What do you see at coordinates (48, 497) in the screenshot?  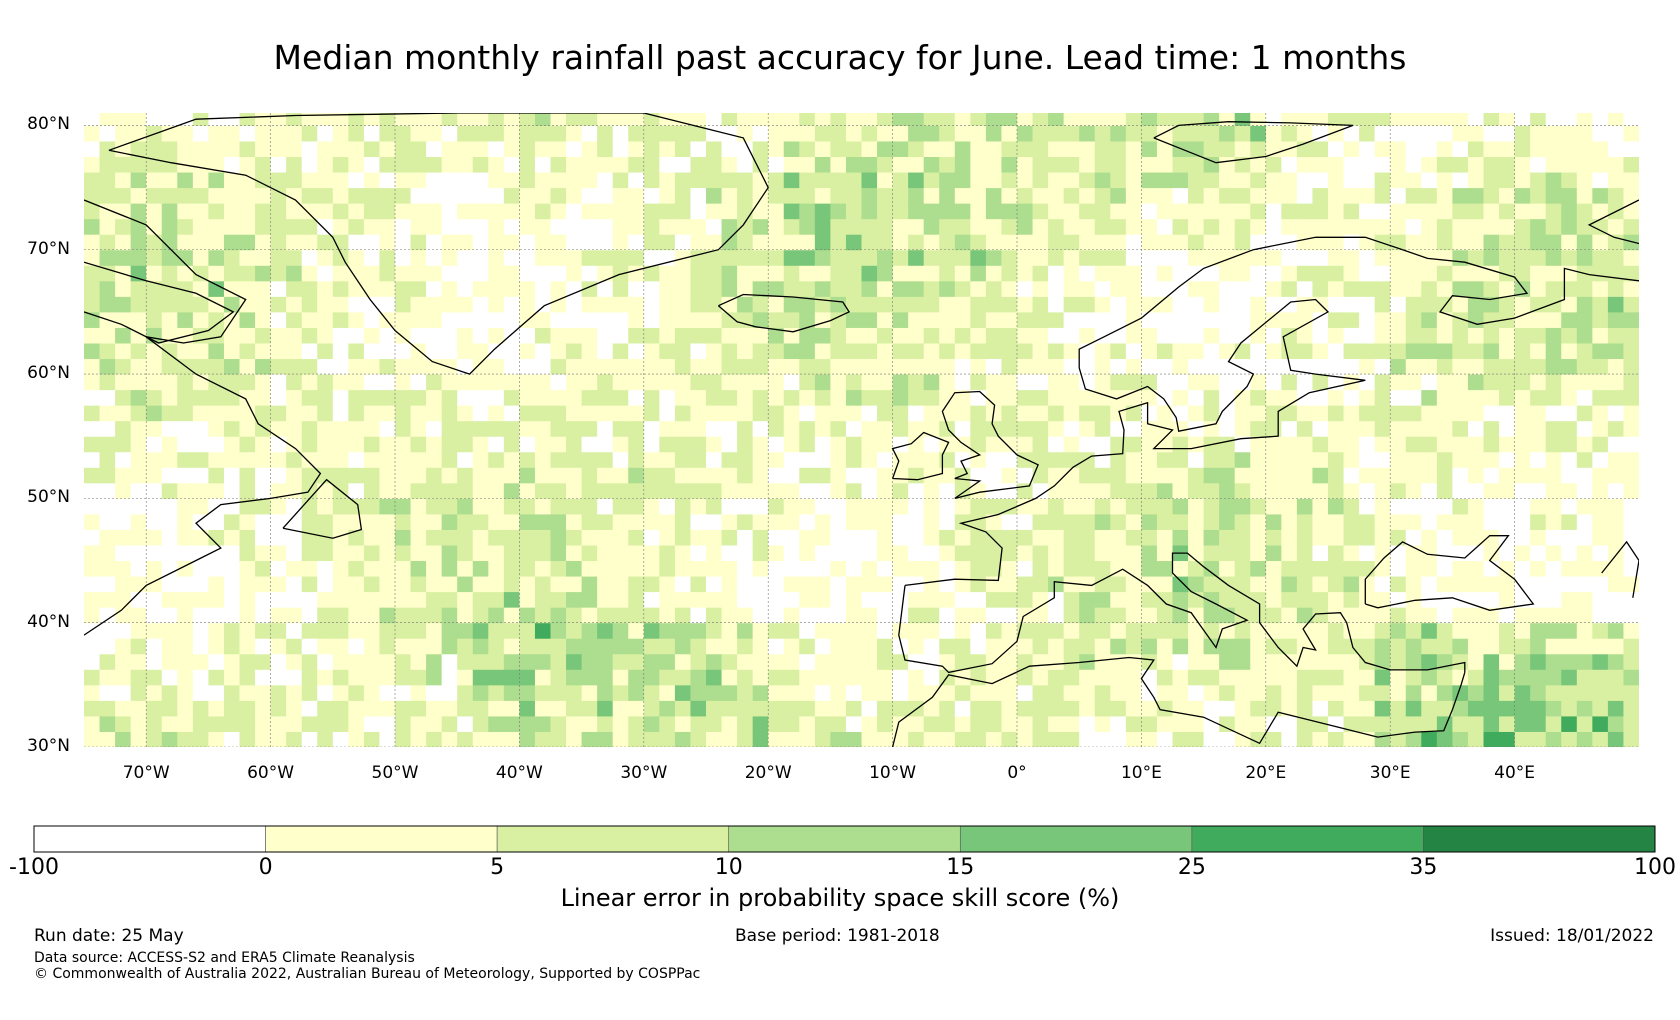 I see `latitude-label: 50°N` at bounding box center [48, 497].